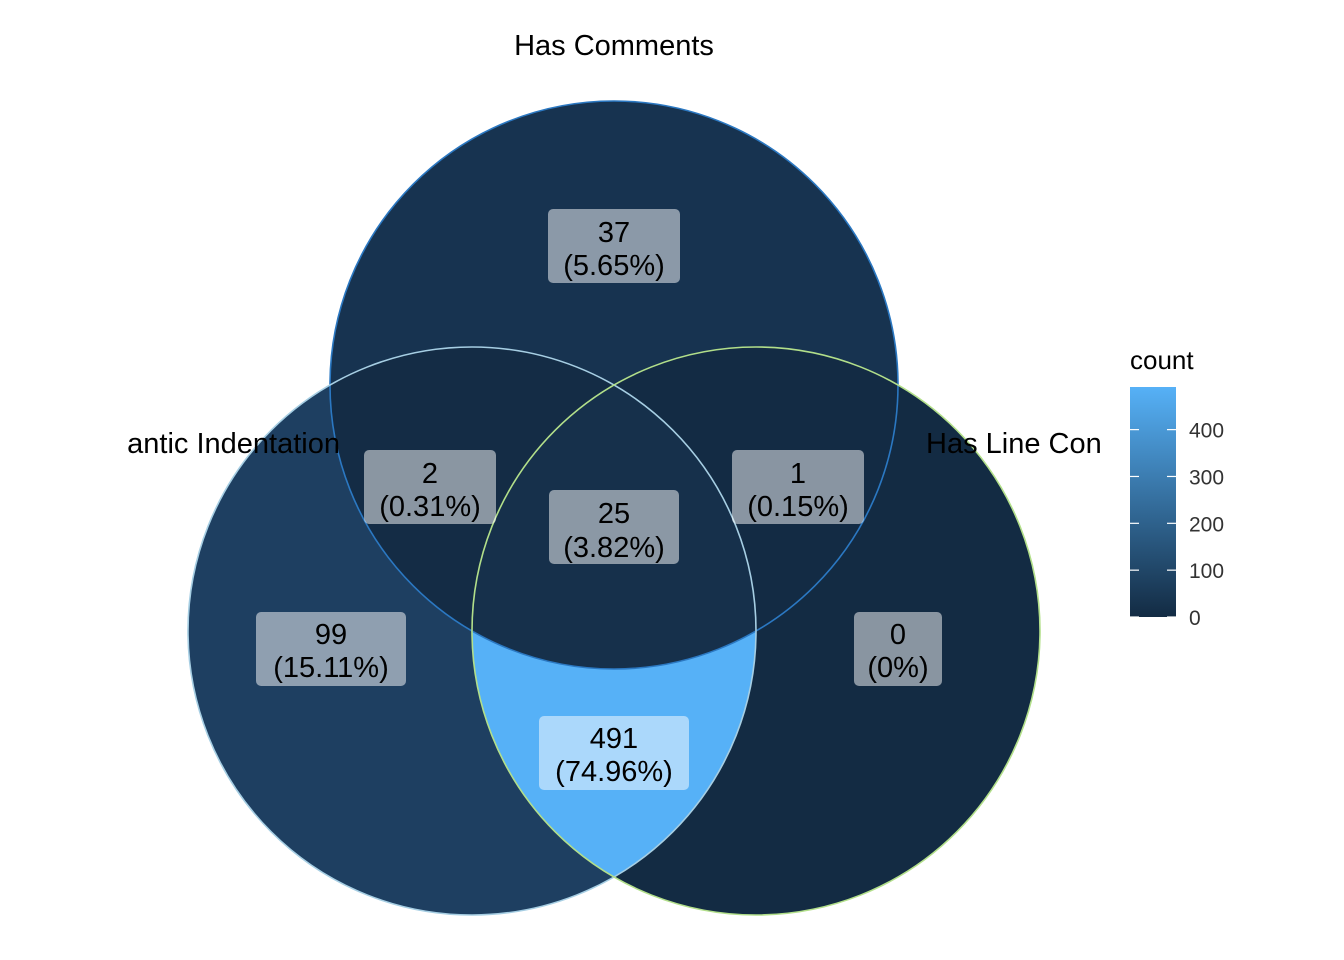  What do you see at coordinates (1195, 618) in the screenshot?
I see `legend-tick-label: 0` at bounding box center [1195, 618].